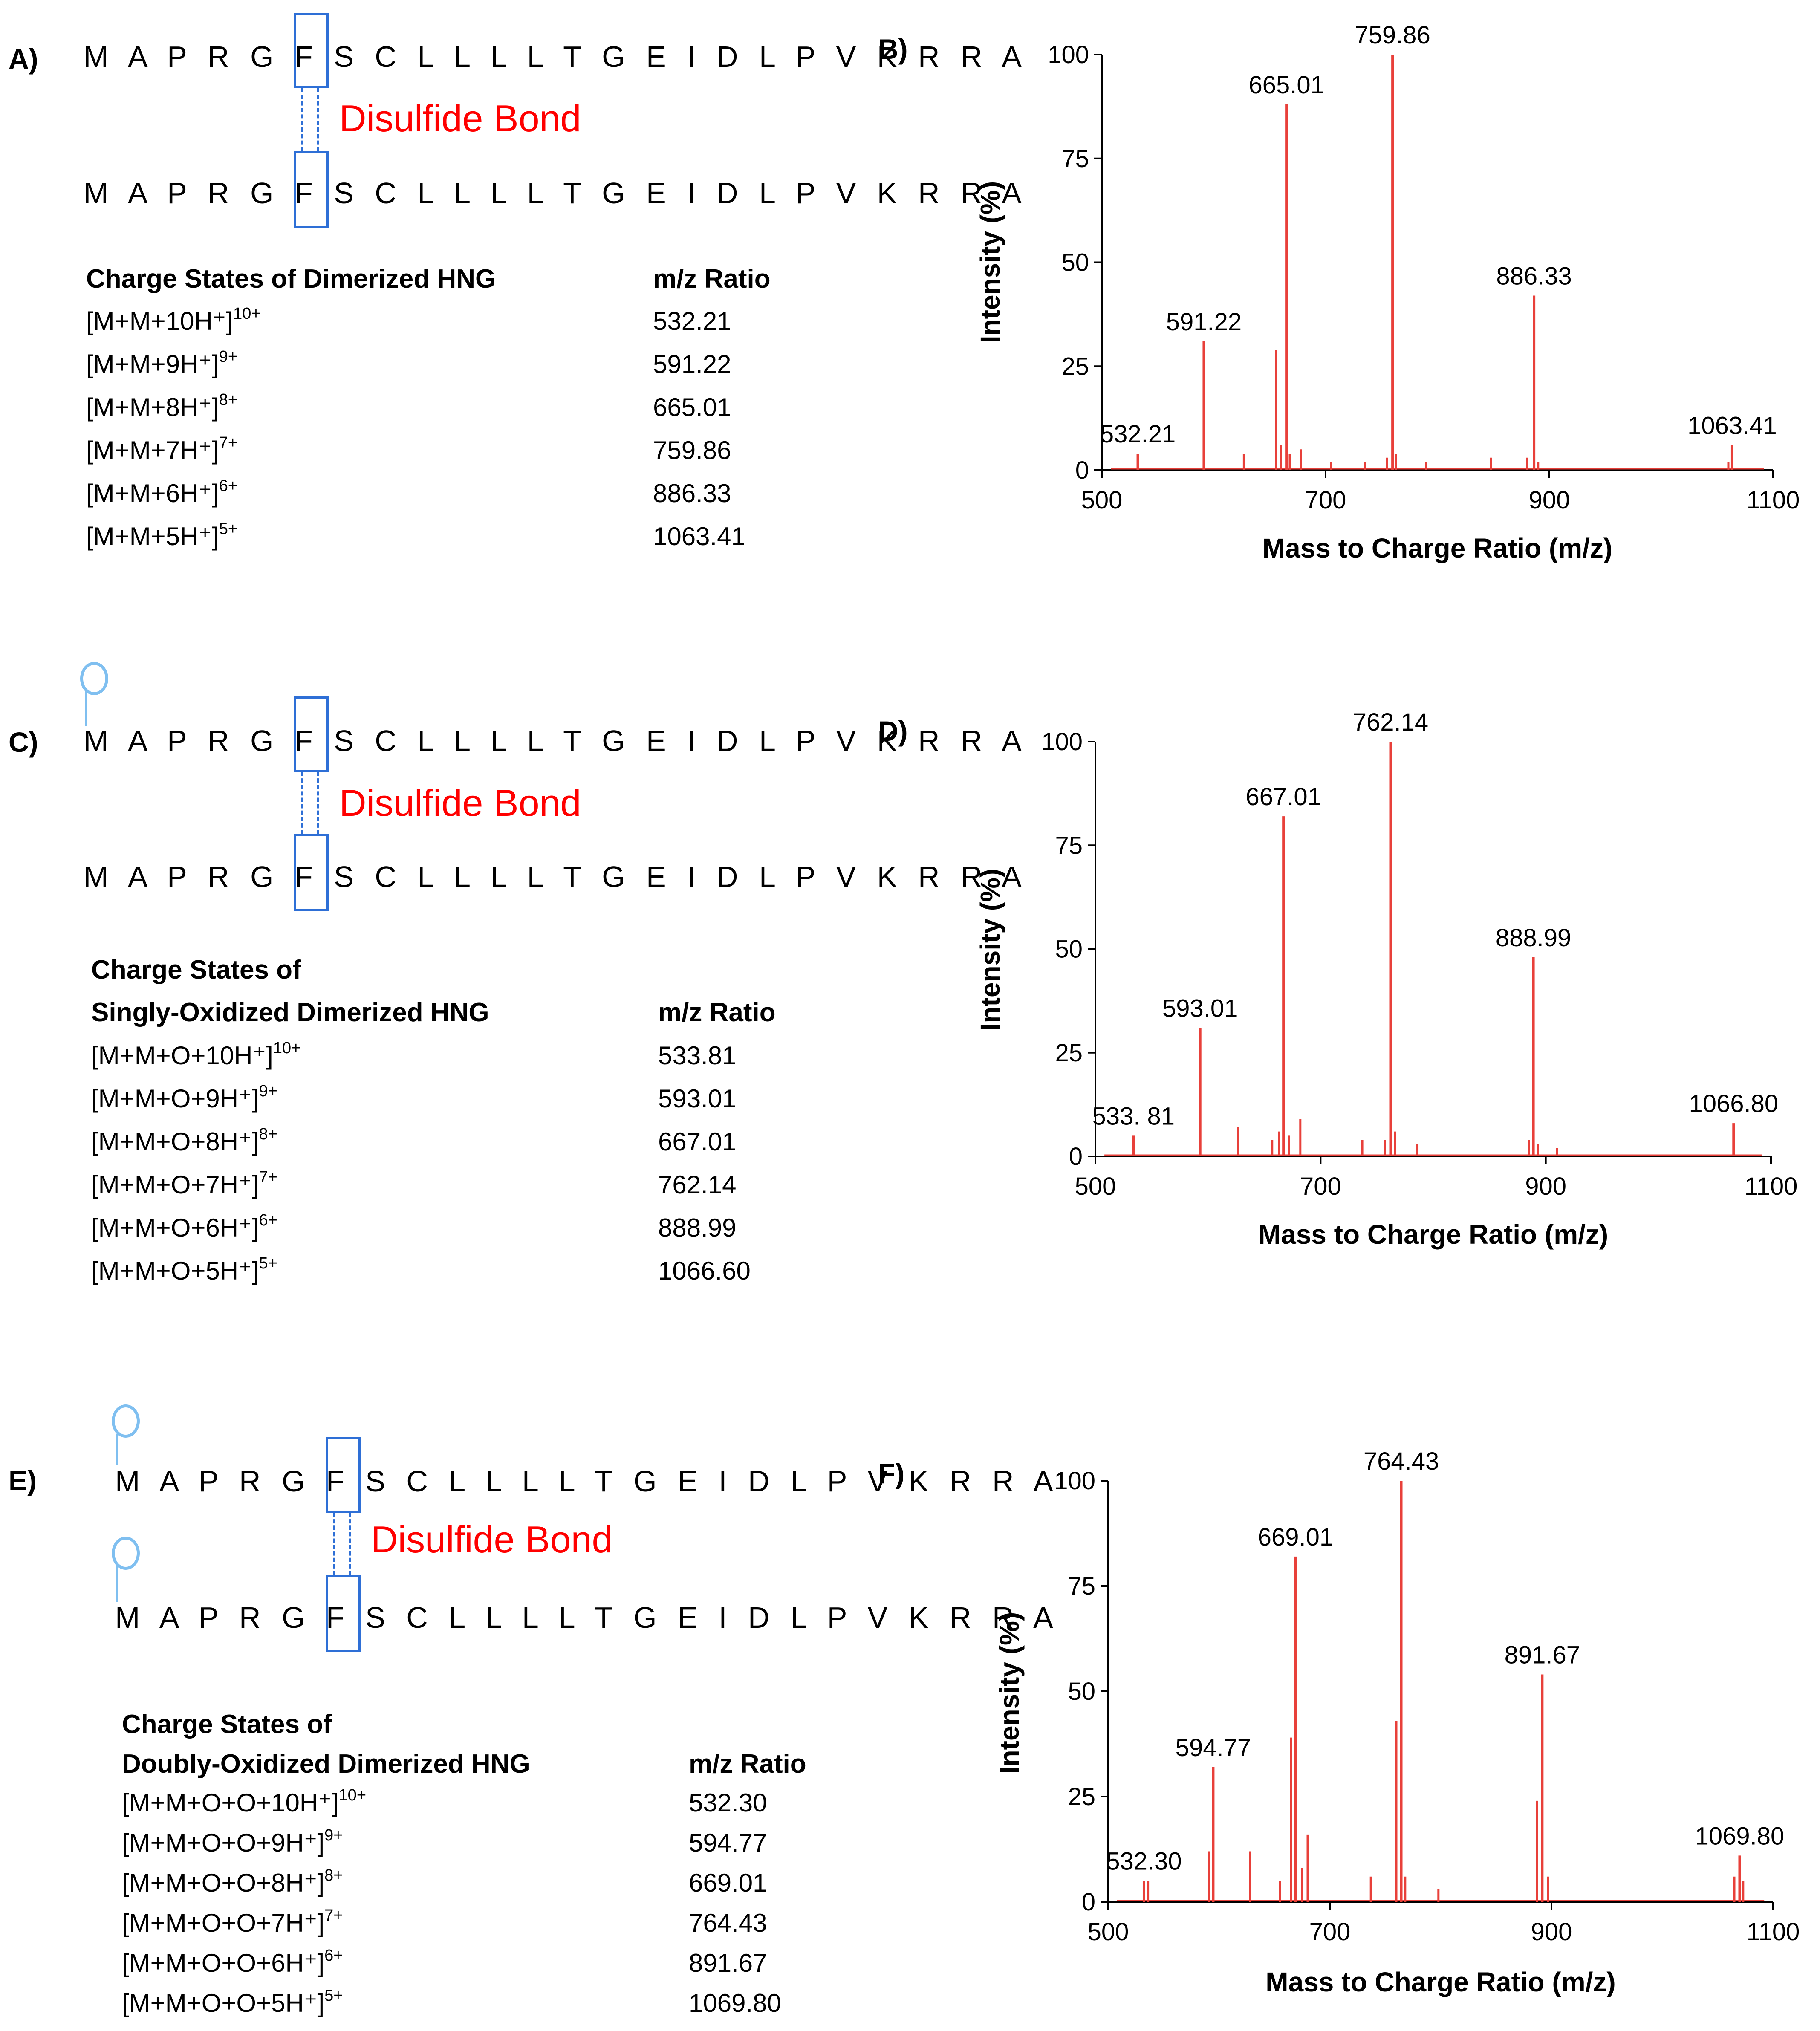  Describe the element at coordinates (126, 1421) in the screenshot. I see `oxidation-circle-e-top` at that location.